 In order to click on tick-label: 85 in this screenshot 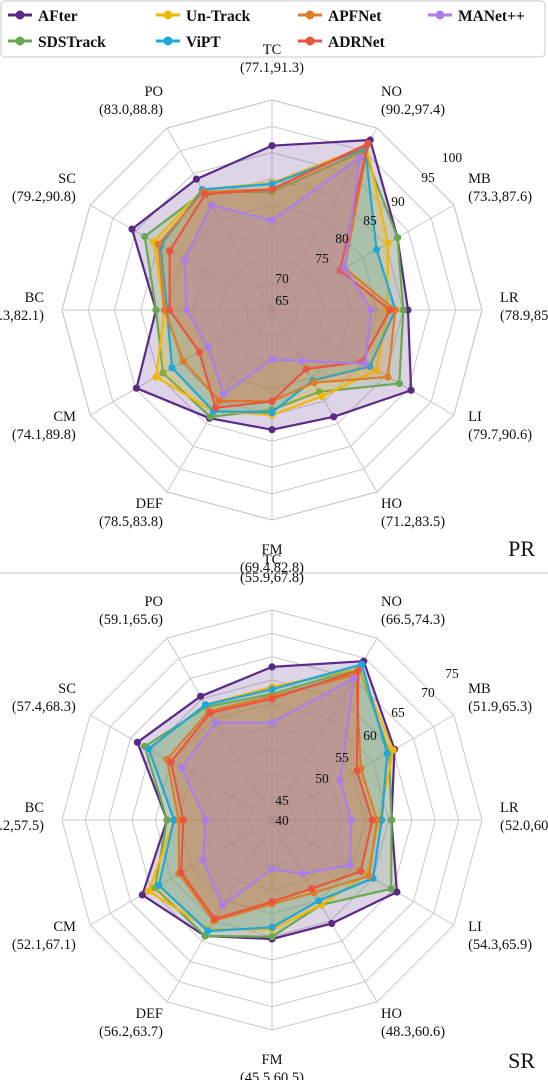, I will do `click(370, 220)`.